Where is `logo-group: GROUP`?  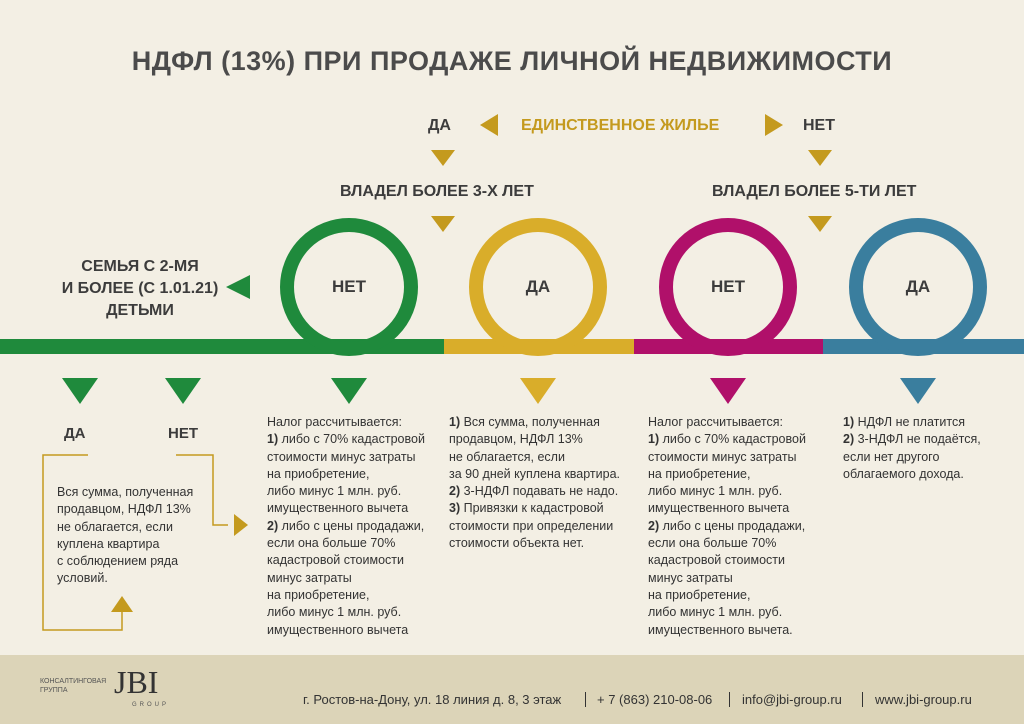
logo-group: GROUP is located at coordinates (151, 705).